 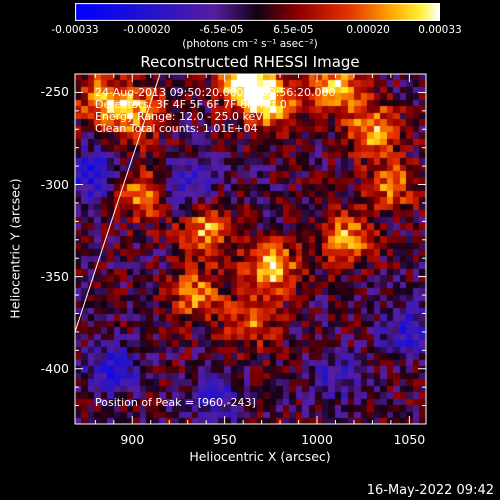 I want to click on annotation-peak: Position of Peak = [960,-243], so click(x=175, y=402).